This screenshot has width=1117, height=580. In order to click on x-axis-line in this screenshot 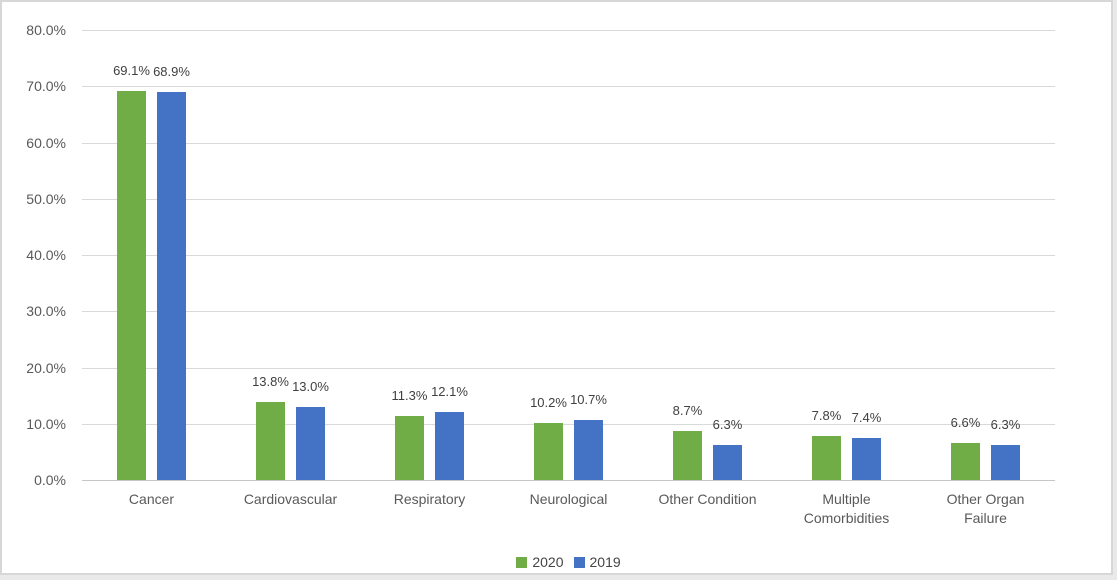, I will do `click(568, 480)`.